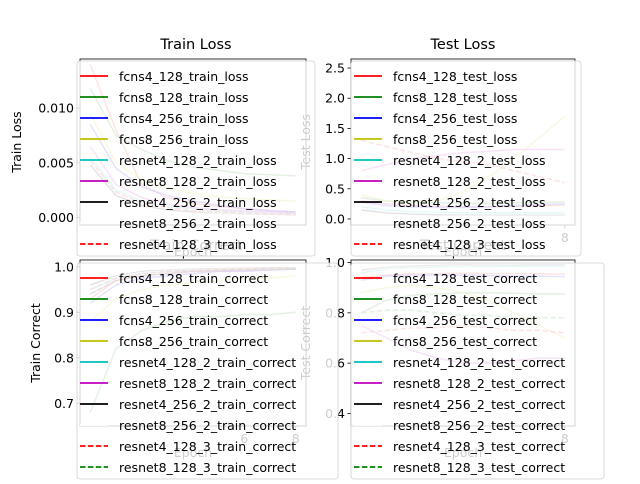  What do you see at coordinates (465, 320) in the screenshot?
I see `legend-label: fcns4_256_test_correct` at bounding box center [465, 320].